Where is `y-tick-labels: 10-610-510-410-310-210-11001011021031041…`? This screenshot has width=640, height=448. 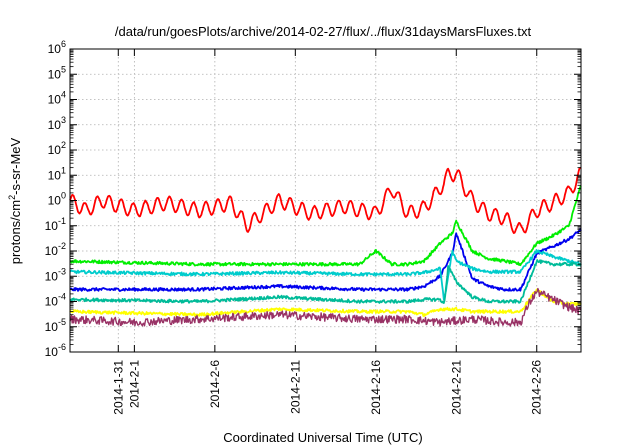 y-tick-labels: 10-610-510-410-310-210-11001011021031041… is located at coordinates (55, 199).